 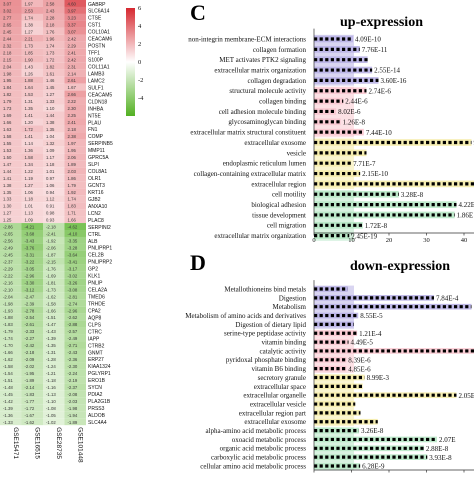 I want to click on heatmap-cell-value: 2.14, so click(x=72, y=73).